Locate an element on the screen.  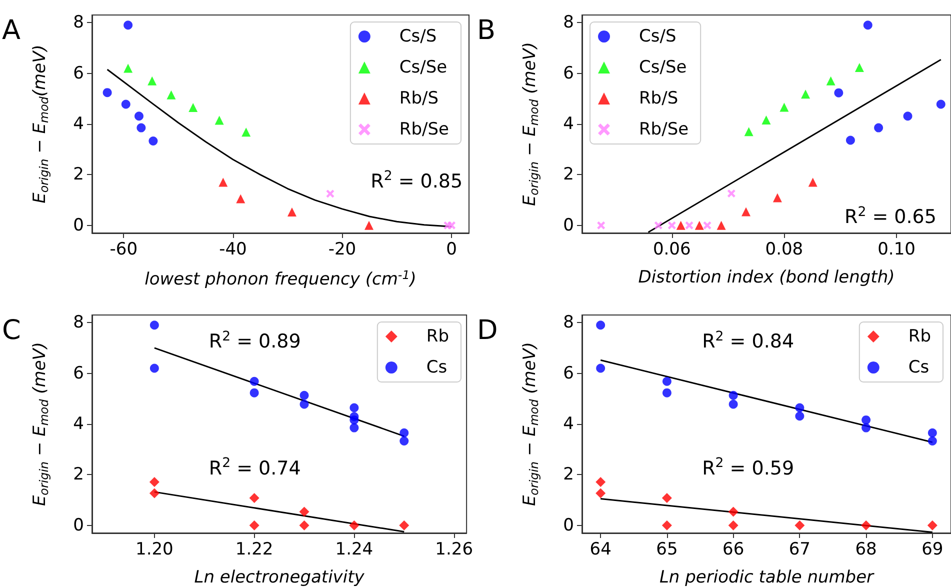
text: B is located at coordinates (486, 30).